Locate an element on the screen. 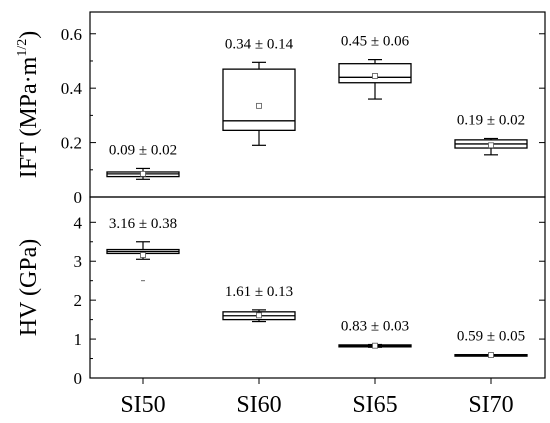  top-box-si60 is located at coordinates (259, 103).